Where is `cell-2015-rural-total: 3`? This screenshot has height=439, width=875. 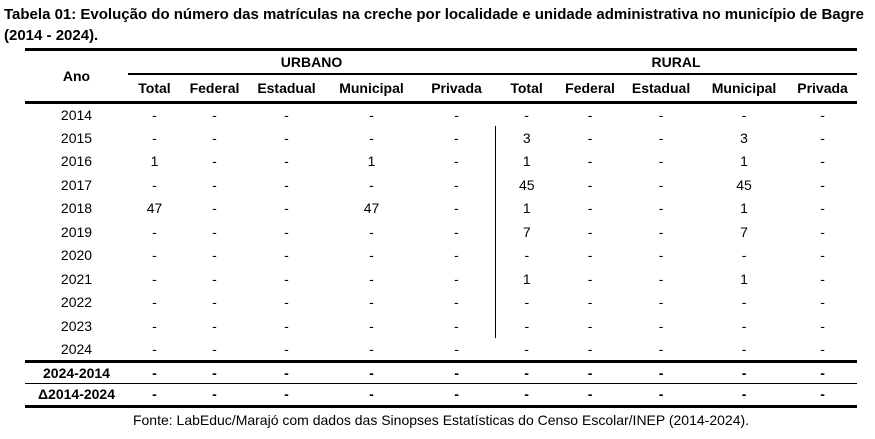 cell-2015-rural-total: 3 is located at coordinates (526, 138).